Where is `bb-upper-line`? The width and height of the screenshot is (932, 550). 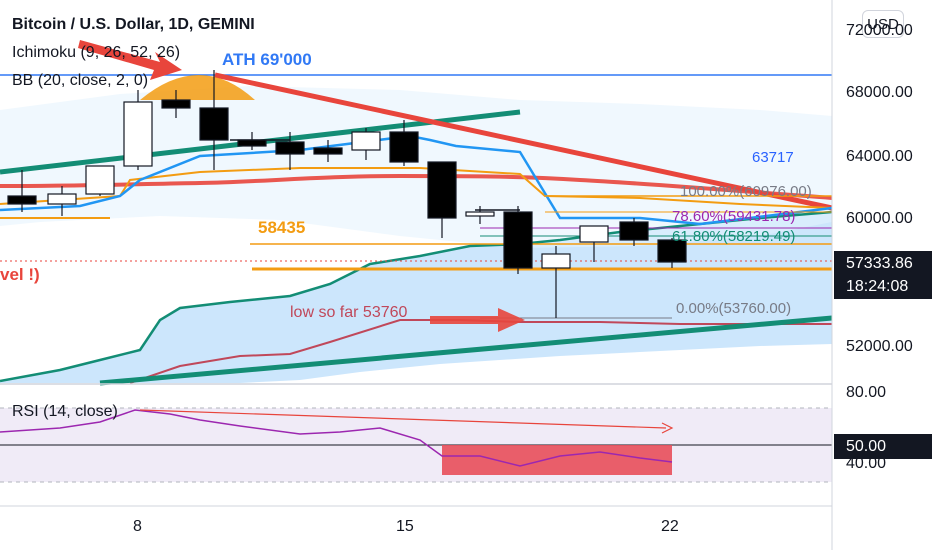
bb-upper-line is located at coordinates (416, 188).